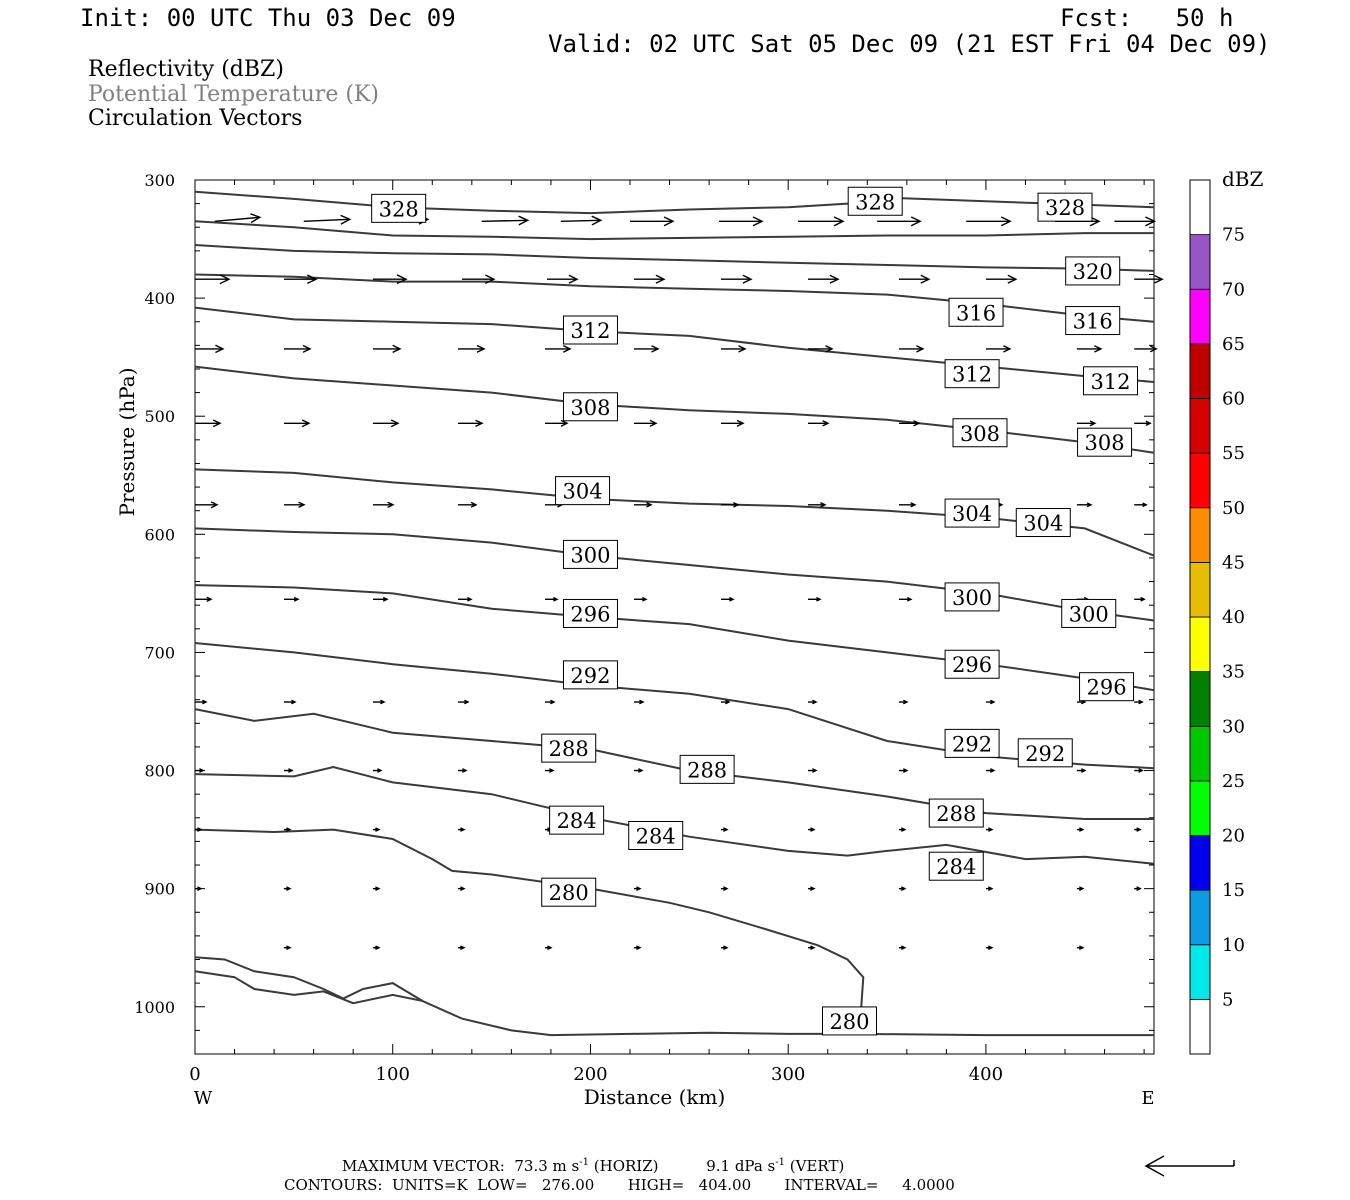 The image size is (1350, 1200). Describe the element at coordinates (1233, 399) in the screenshot. I see `colorbar-tick-label: 60` at that location.